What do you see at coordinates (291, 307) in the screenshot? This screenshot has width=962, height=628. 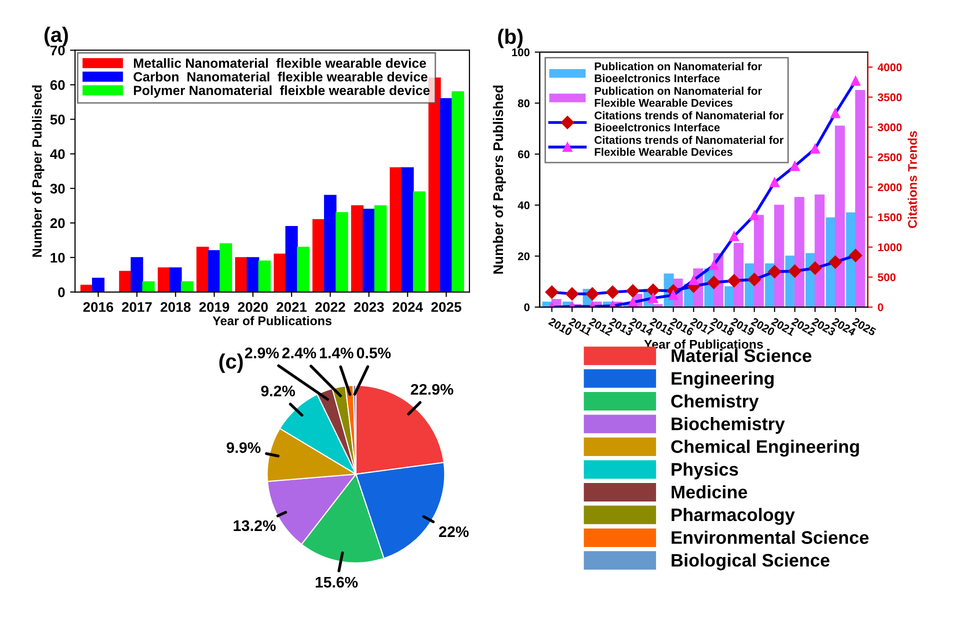 I see `x-tick-label: 2021` at bounding box center [291, 307].